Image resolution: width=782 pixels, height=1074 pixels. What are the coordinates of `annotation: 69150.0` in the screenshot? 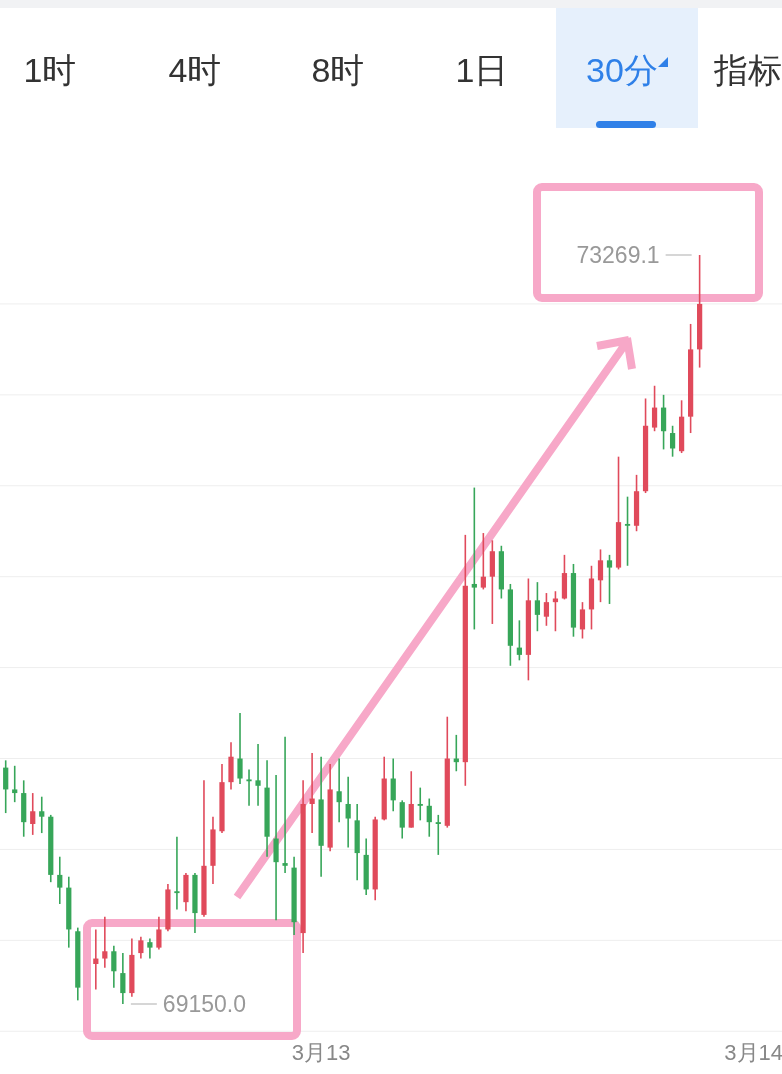 It's located at (204, 1004).